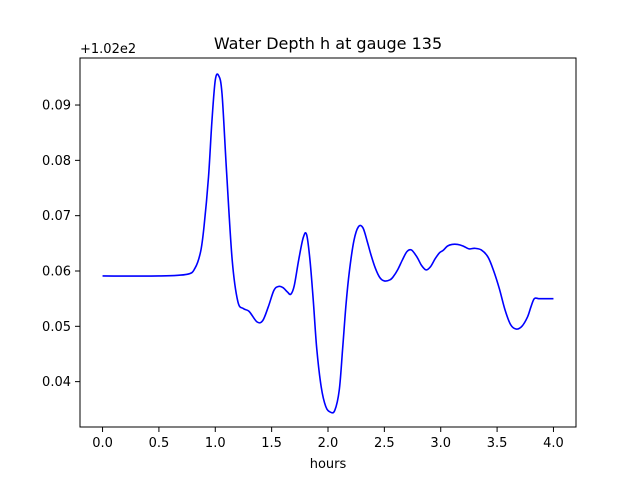 Image resolution: width=640 pixels, height=480 pixels. What do you see at coordinates (56, 382) in the screenshot?
I see `y-tick-label: 0.04` at bounding box center [56, 382].